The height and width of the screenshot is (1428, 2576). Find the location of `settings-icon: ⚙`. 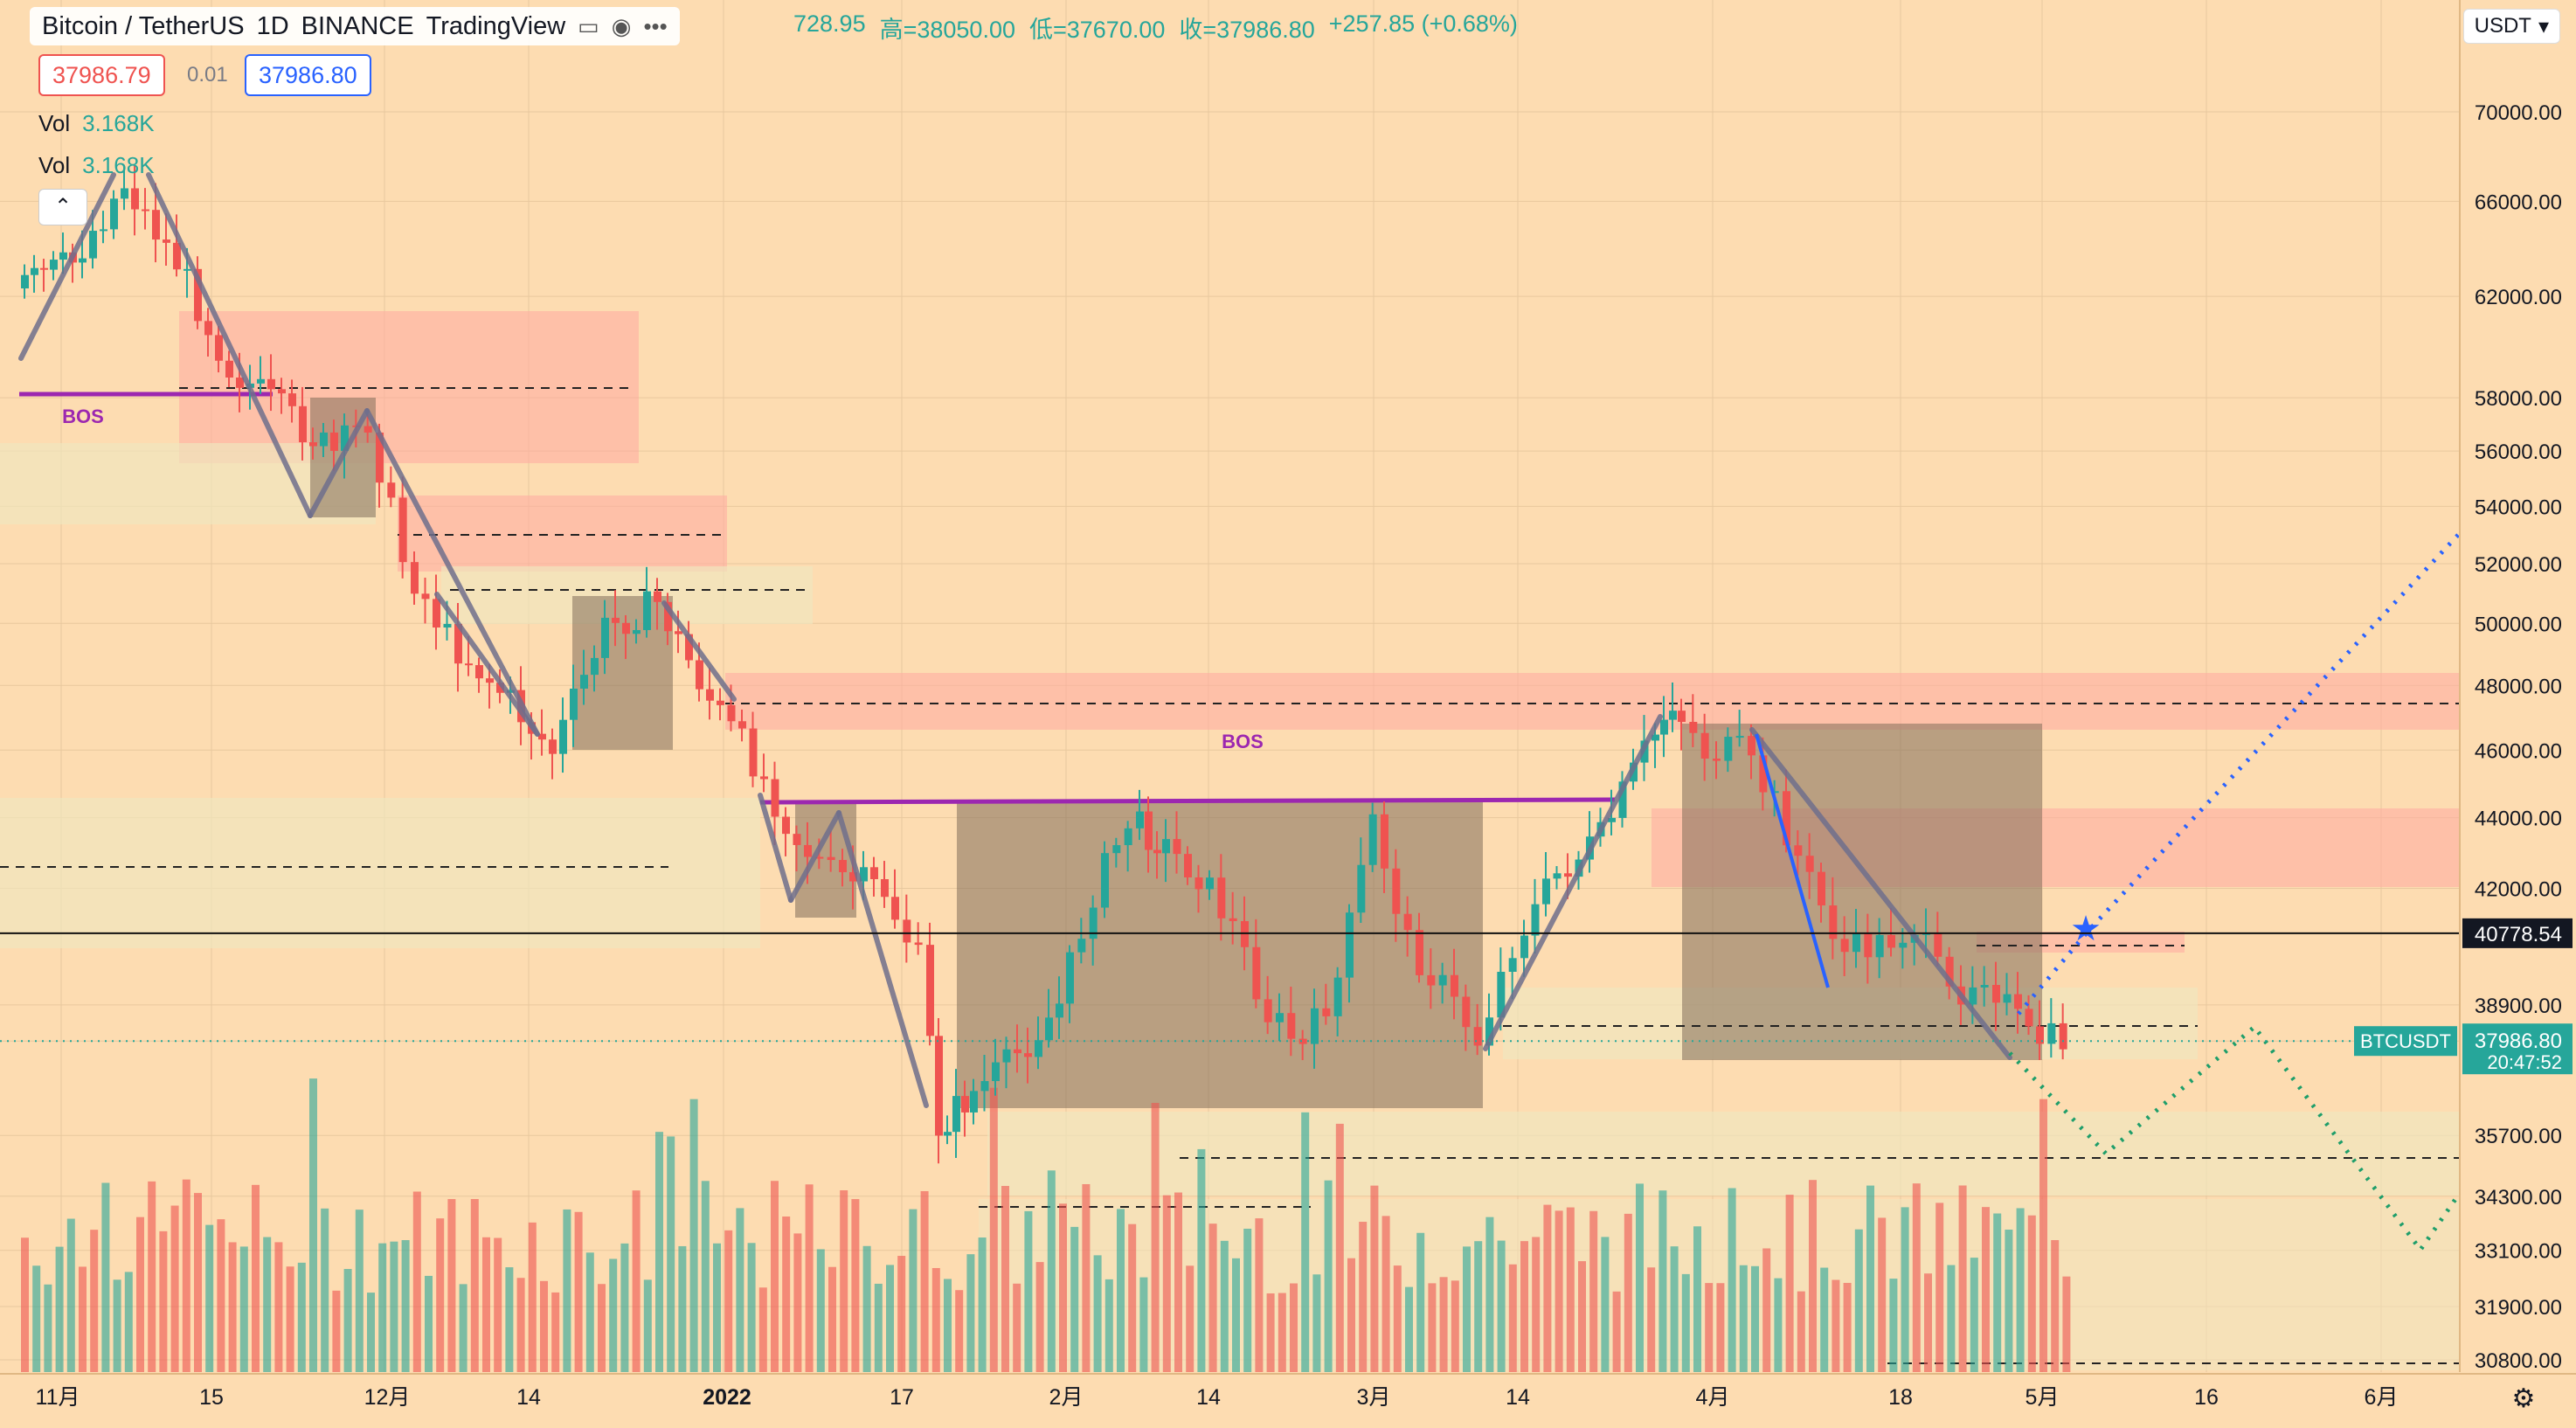

settings-icon: ⚙ is located at coordinates (2524, 1398).